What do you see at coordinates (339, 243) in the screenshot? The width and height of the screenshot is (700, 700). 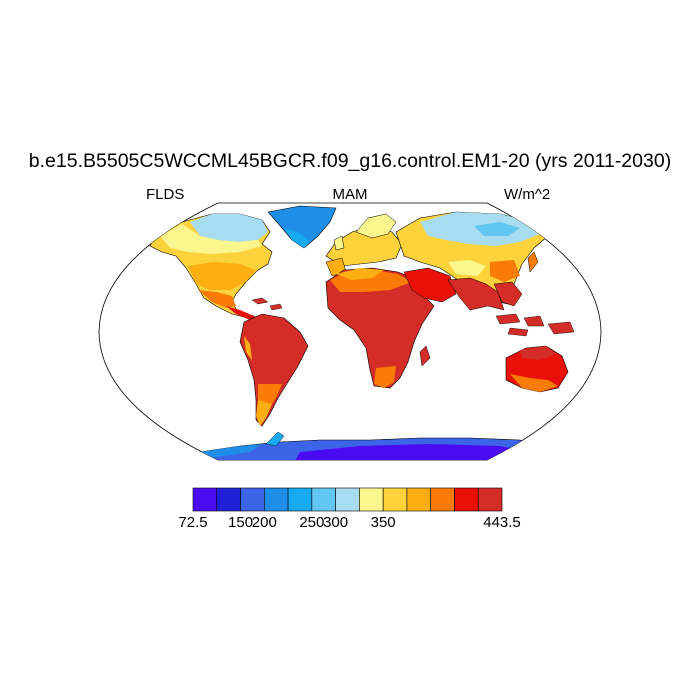 I see `uk` at bounding box center [339, 243].